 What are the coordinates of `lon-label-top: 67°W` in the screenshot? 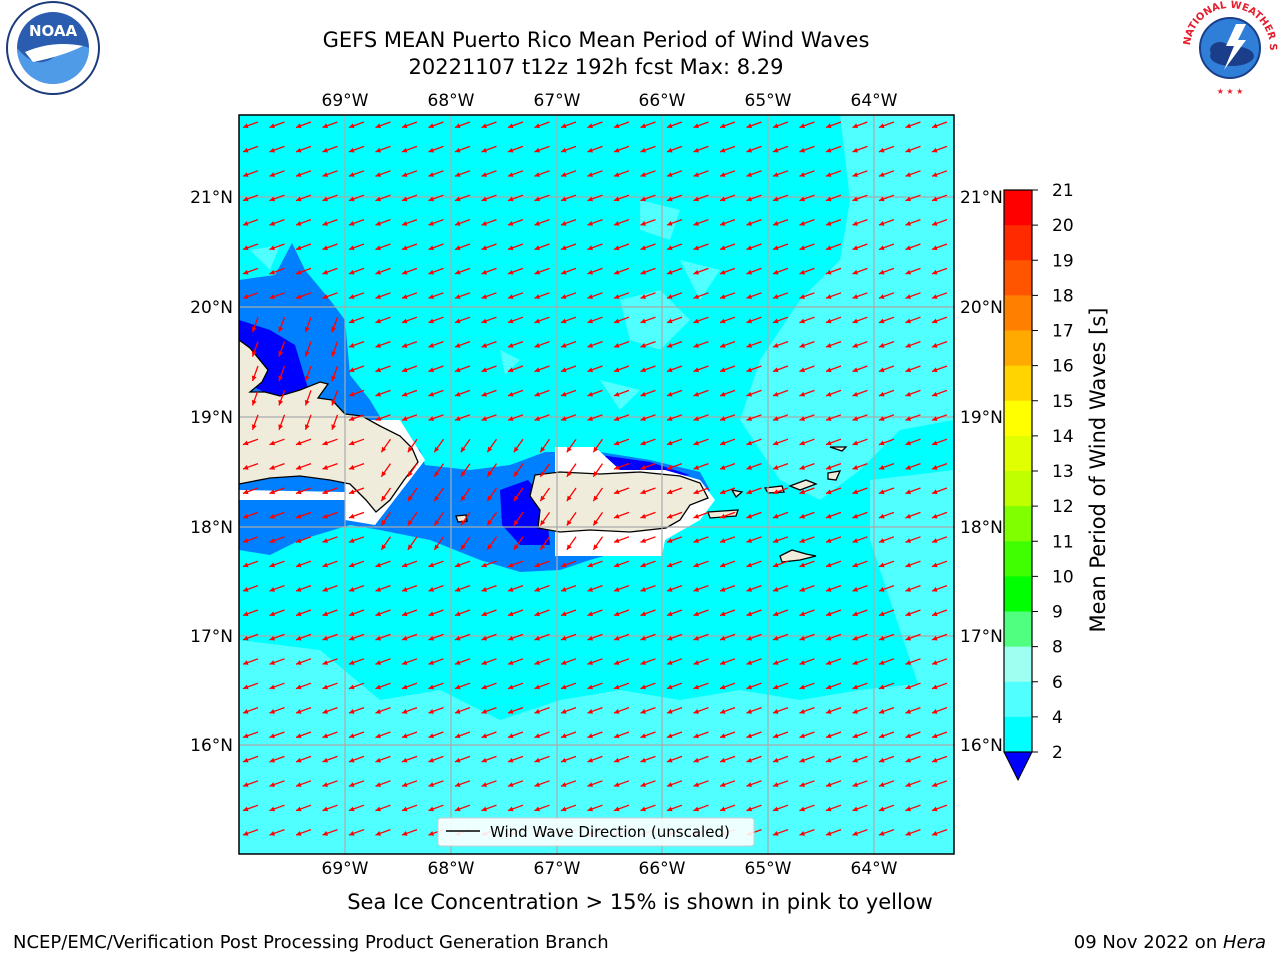 It's located at (557, 101).